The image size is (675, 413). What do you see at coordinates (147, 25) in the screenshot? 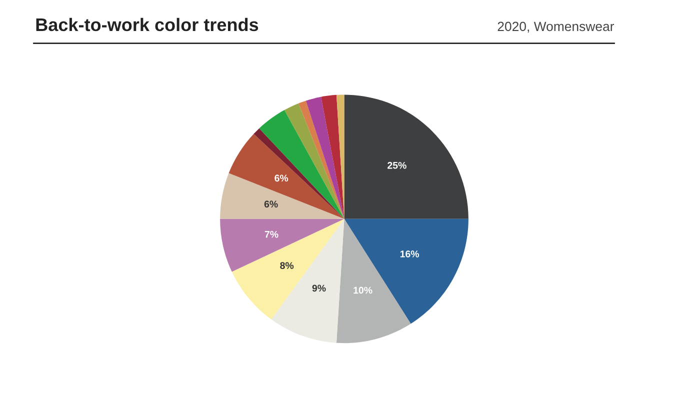
I see `chart-title: Back-to-work color trends` at bounding box center [147, 25].